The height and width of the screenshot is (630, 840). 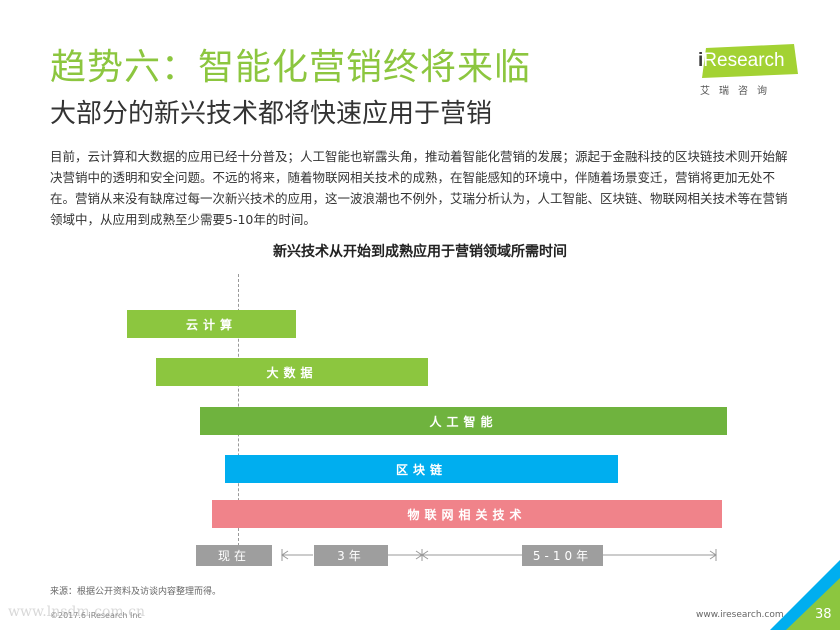 What do you see at coordinates (467, 514) in the screenshot?
I see `bar-iot: 物联网相关技术` at bounding box center [467, 514].